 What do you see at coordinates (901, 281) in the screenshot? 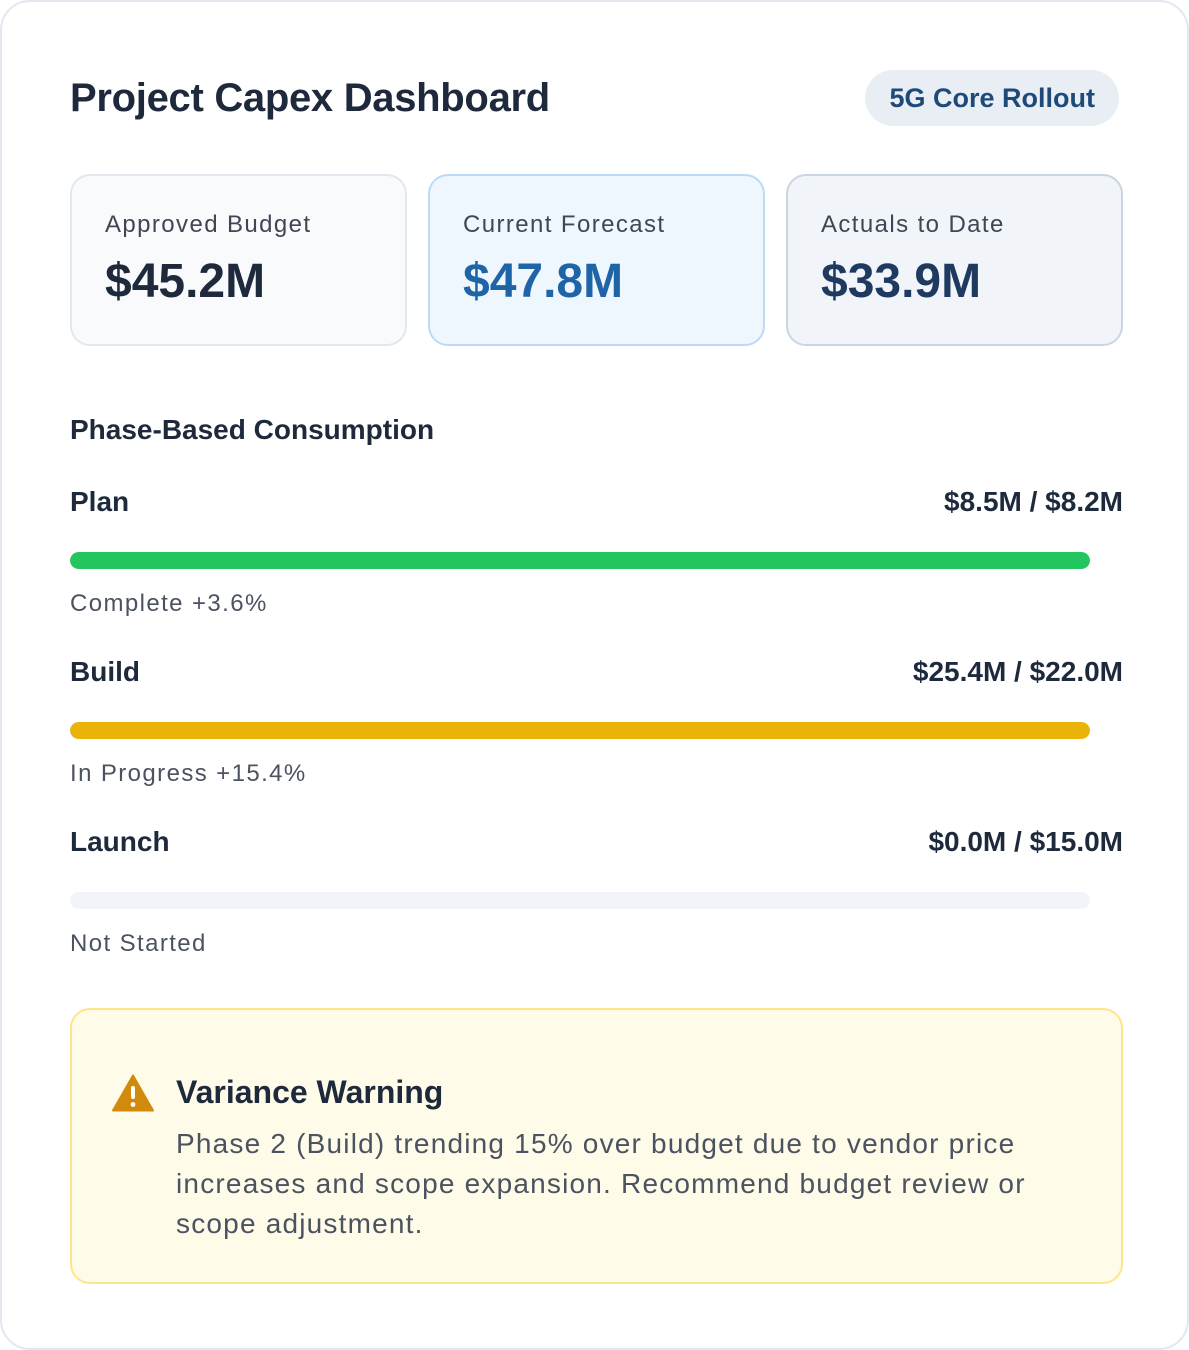
I see `metric-value: $33.9M` at bounding box center [901, 281].